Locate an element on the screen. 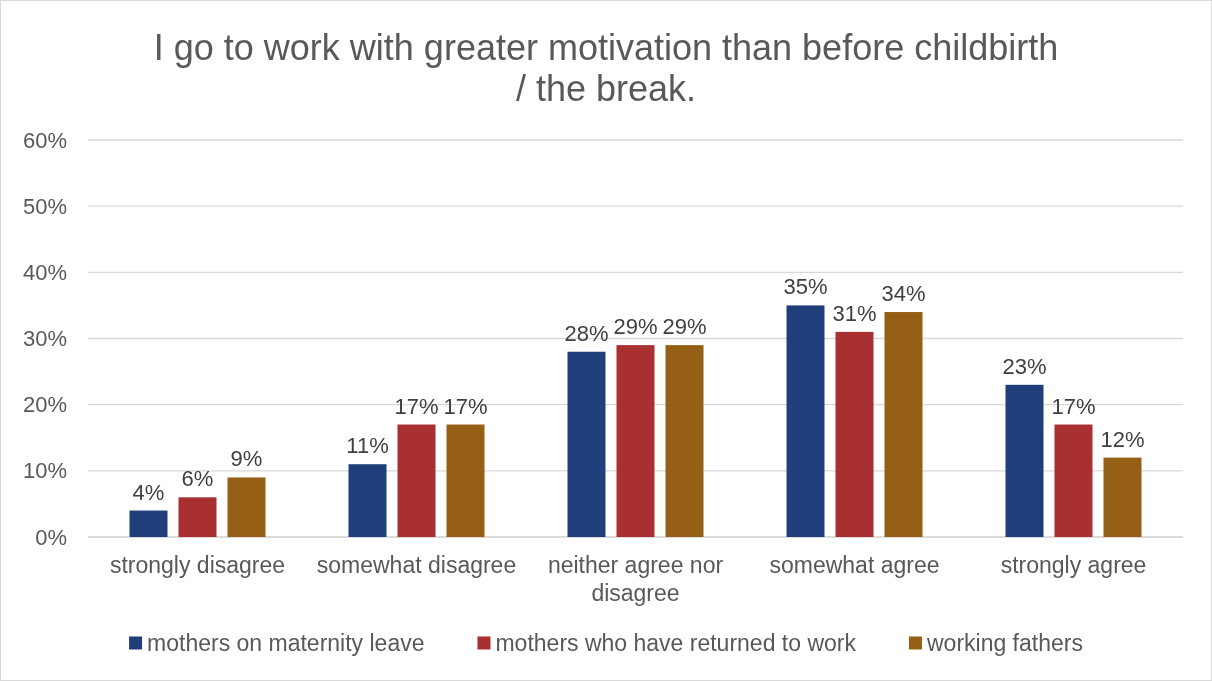  data-label: 9% is located at coordinates (246, 459).